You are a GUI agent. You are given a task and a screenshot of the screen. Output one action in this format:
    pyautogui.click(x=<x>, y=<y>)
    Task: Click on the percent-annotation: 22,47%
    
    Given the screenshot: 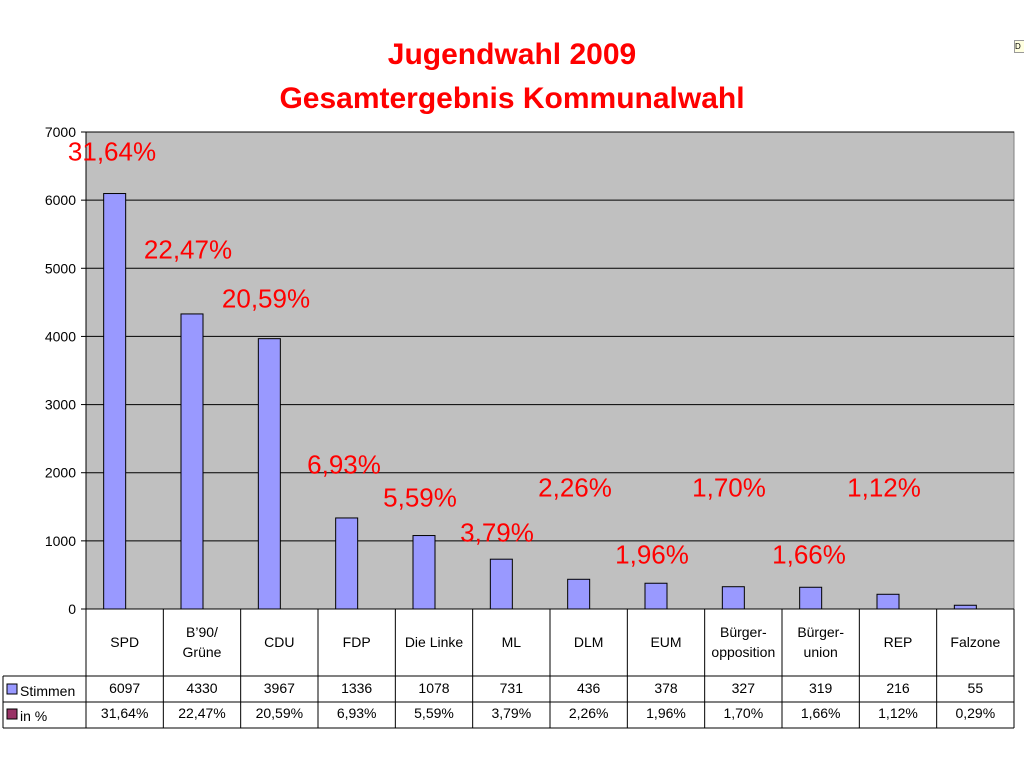 What is the action you would take?
    pyautogui.click(x=188, y=249)
    